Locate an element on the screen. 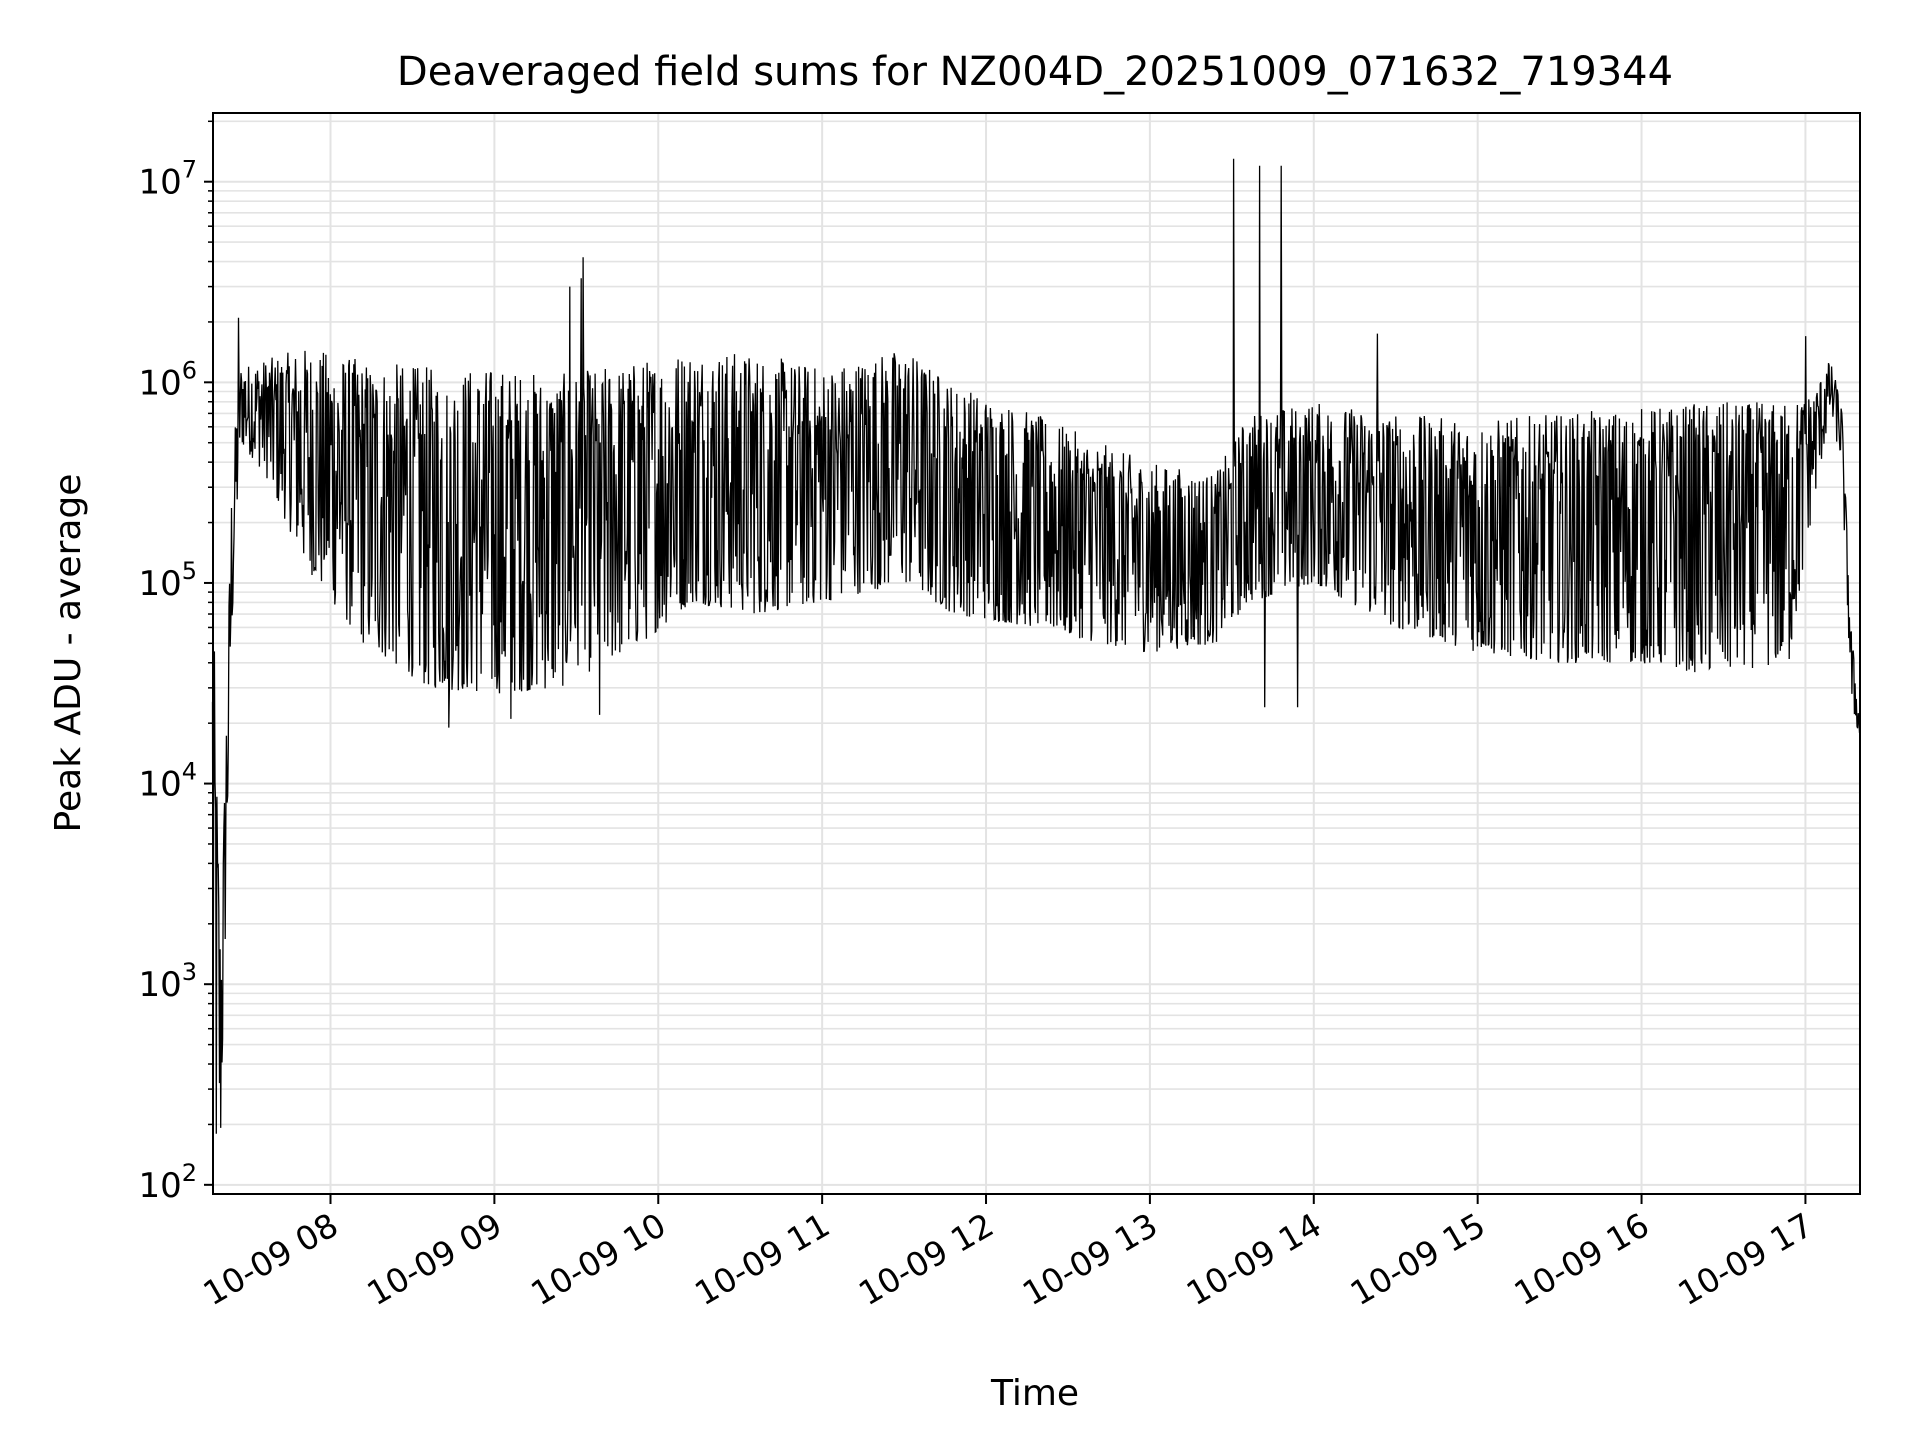 This screenshot has width=1920, height=1440. y-tick-label: 10³ is located at coordinates (167, 981).